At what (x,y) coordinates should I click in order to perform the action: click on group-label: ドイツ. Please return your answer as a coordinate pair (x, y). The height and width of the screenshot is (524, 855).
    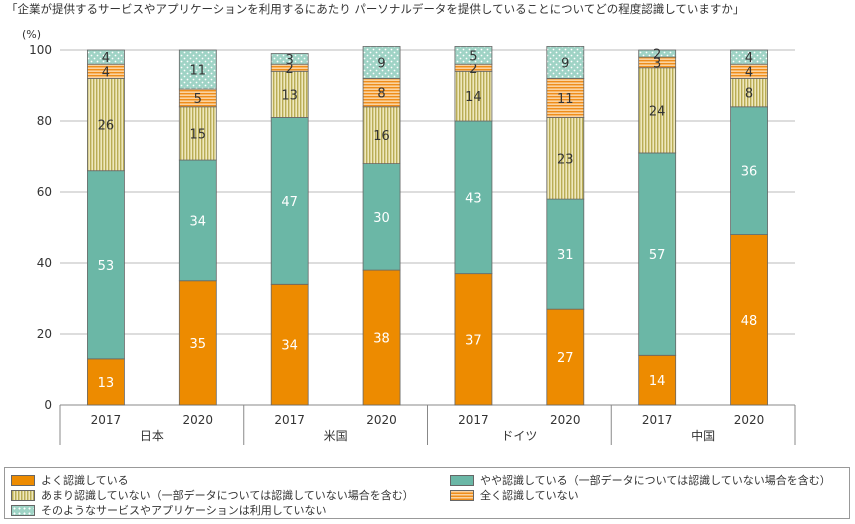
    Looking at the image, I should click on (519, 436).